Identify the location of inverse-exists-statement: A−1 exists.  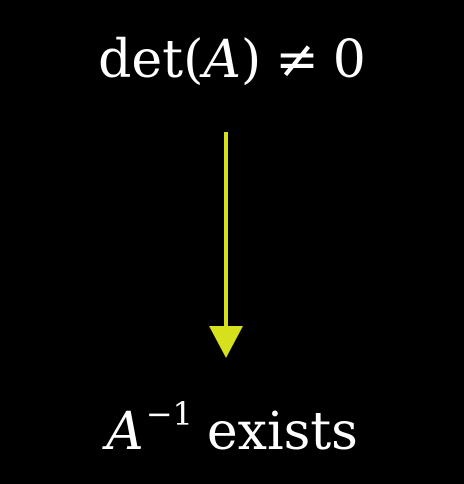
(232, 428).